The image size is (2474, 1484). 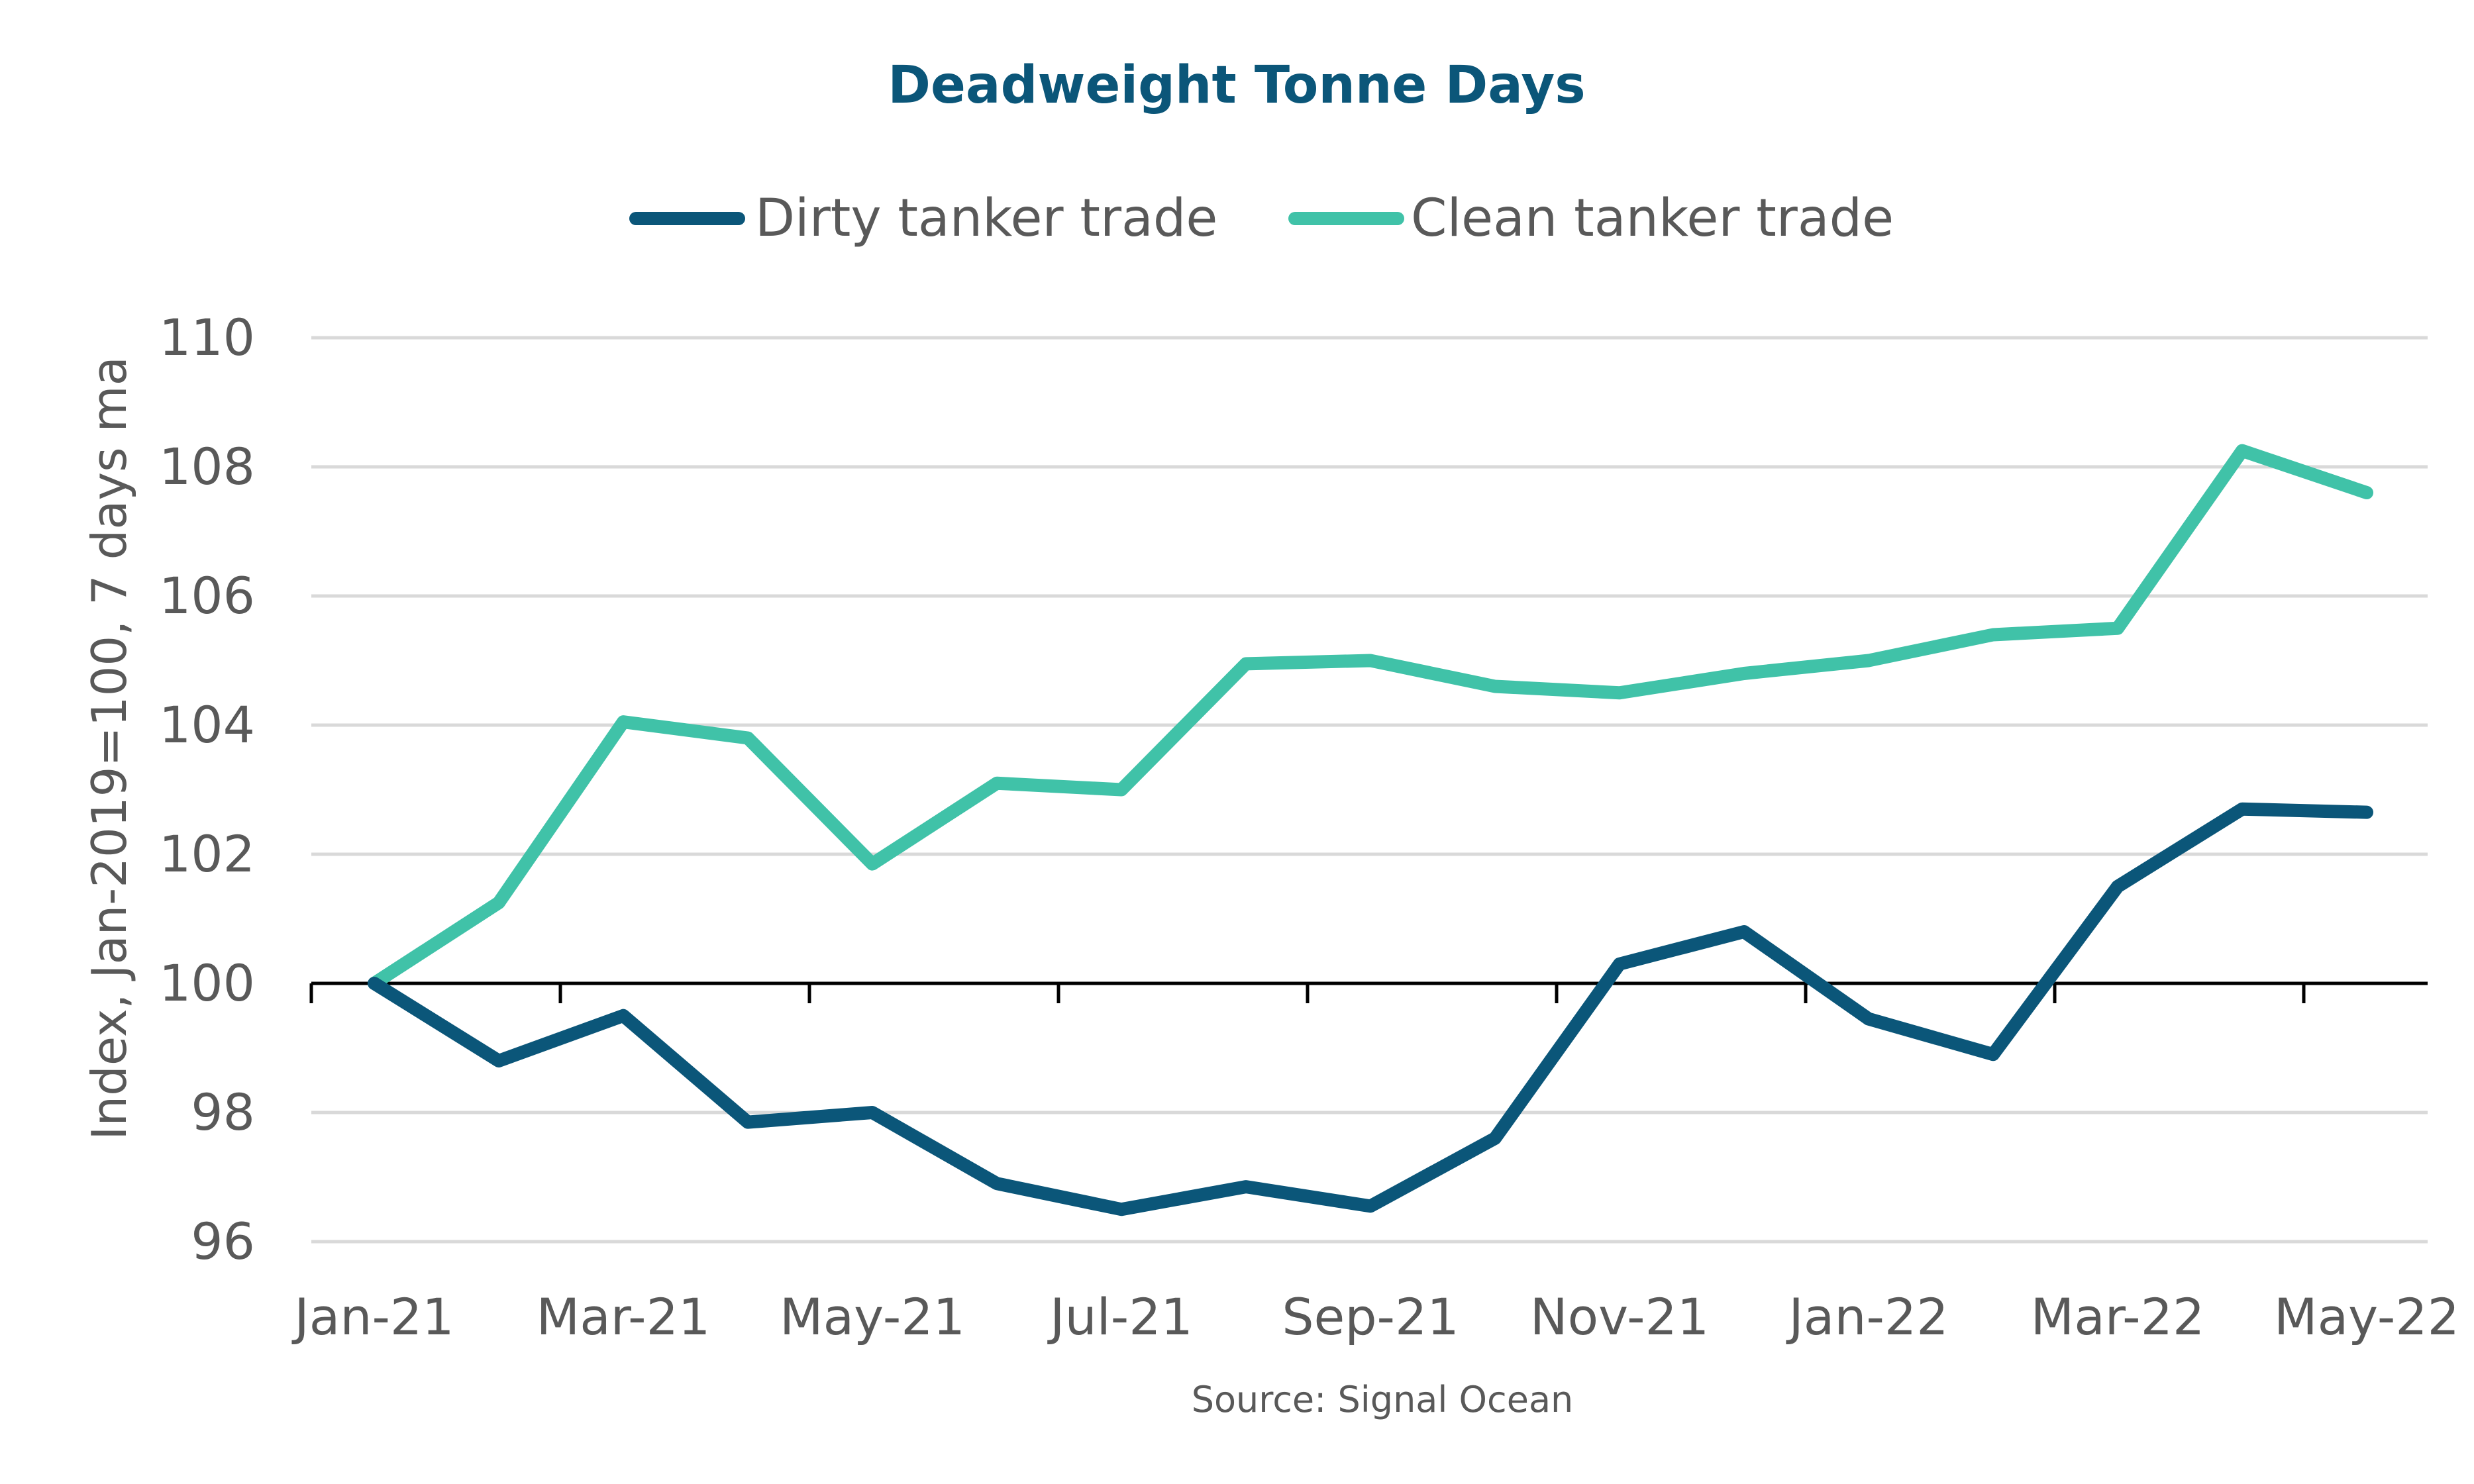 What do you see at coordinates (986, 218) in the screenshot?
I see `legend-label-dirty-tanker: Dirty tanker trade` at bounding box center [986, 218].